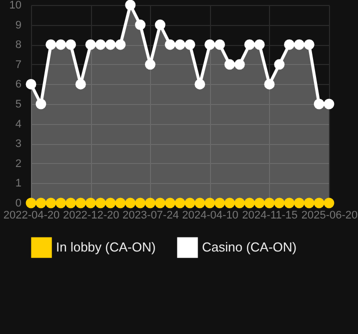 The height and width of the screenshot is (334, 358). I want to click on y-tick-label: 7, so click(18, 64).